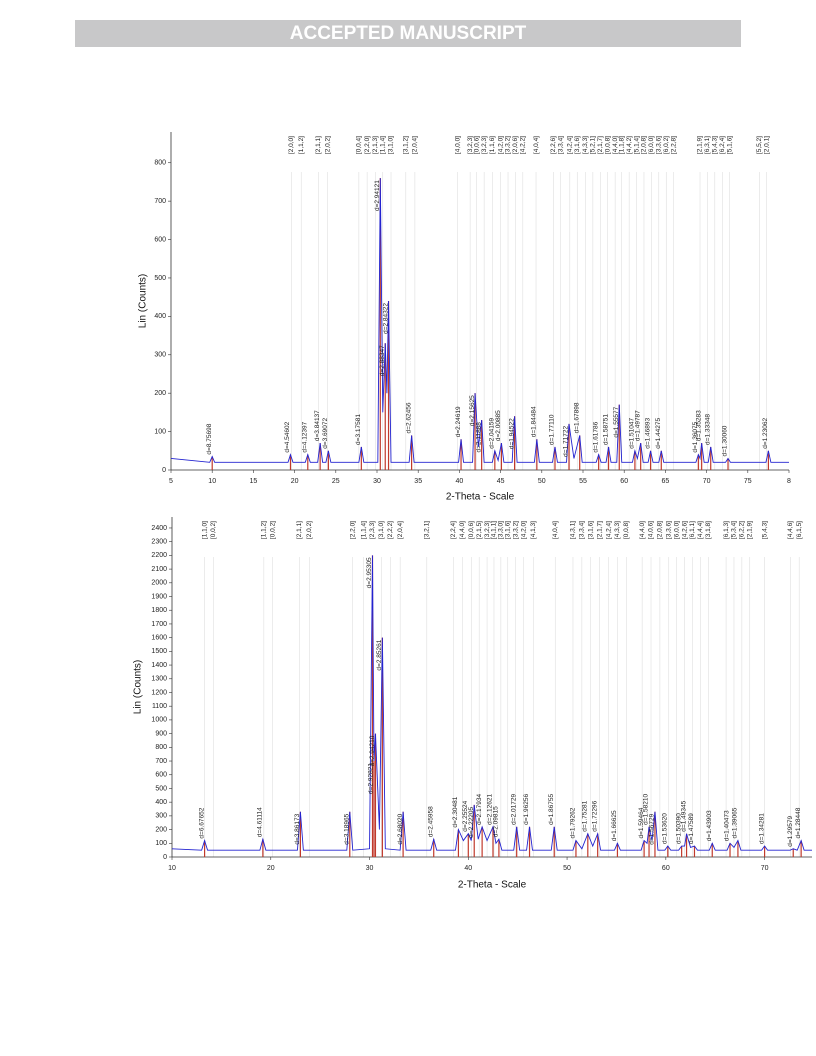  What do you see at coordinates (600, 145) in the screenshot?
I see `hkl-label: [2,1,7]` at bounding box center [600, 145].